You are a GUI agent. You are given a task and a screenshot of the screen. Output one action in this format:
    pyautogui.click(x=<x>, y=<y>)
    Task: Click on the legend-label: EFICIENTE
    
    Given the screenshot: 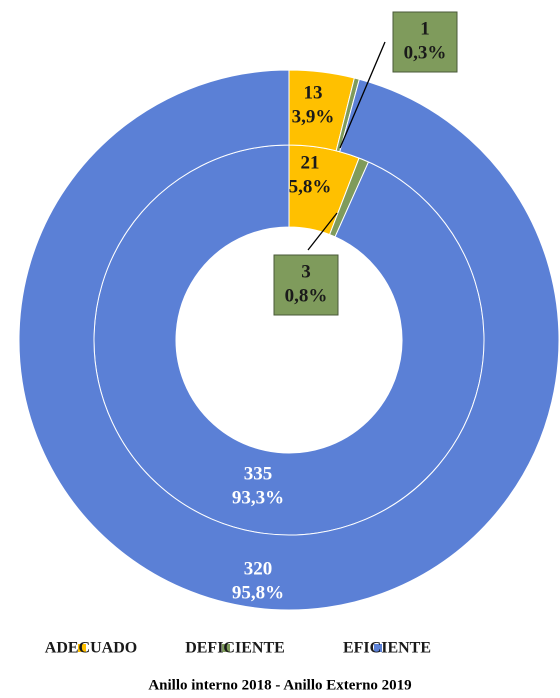 What is the action you would take?
    pyautogui.click(x=387, y=648)
    